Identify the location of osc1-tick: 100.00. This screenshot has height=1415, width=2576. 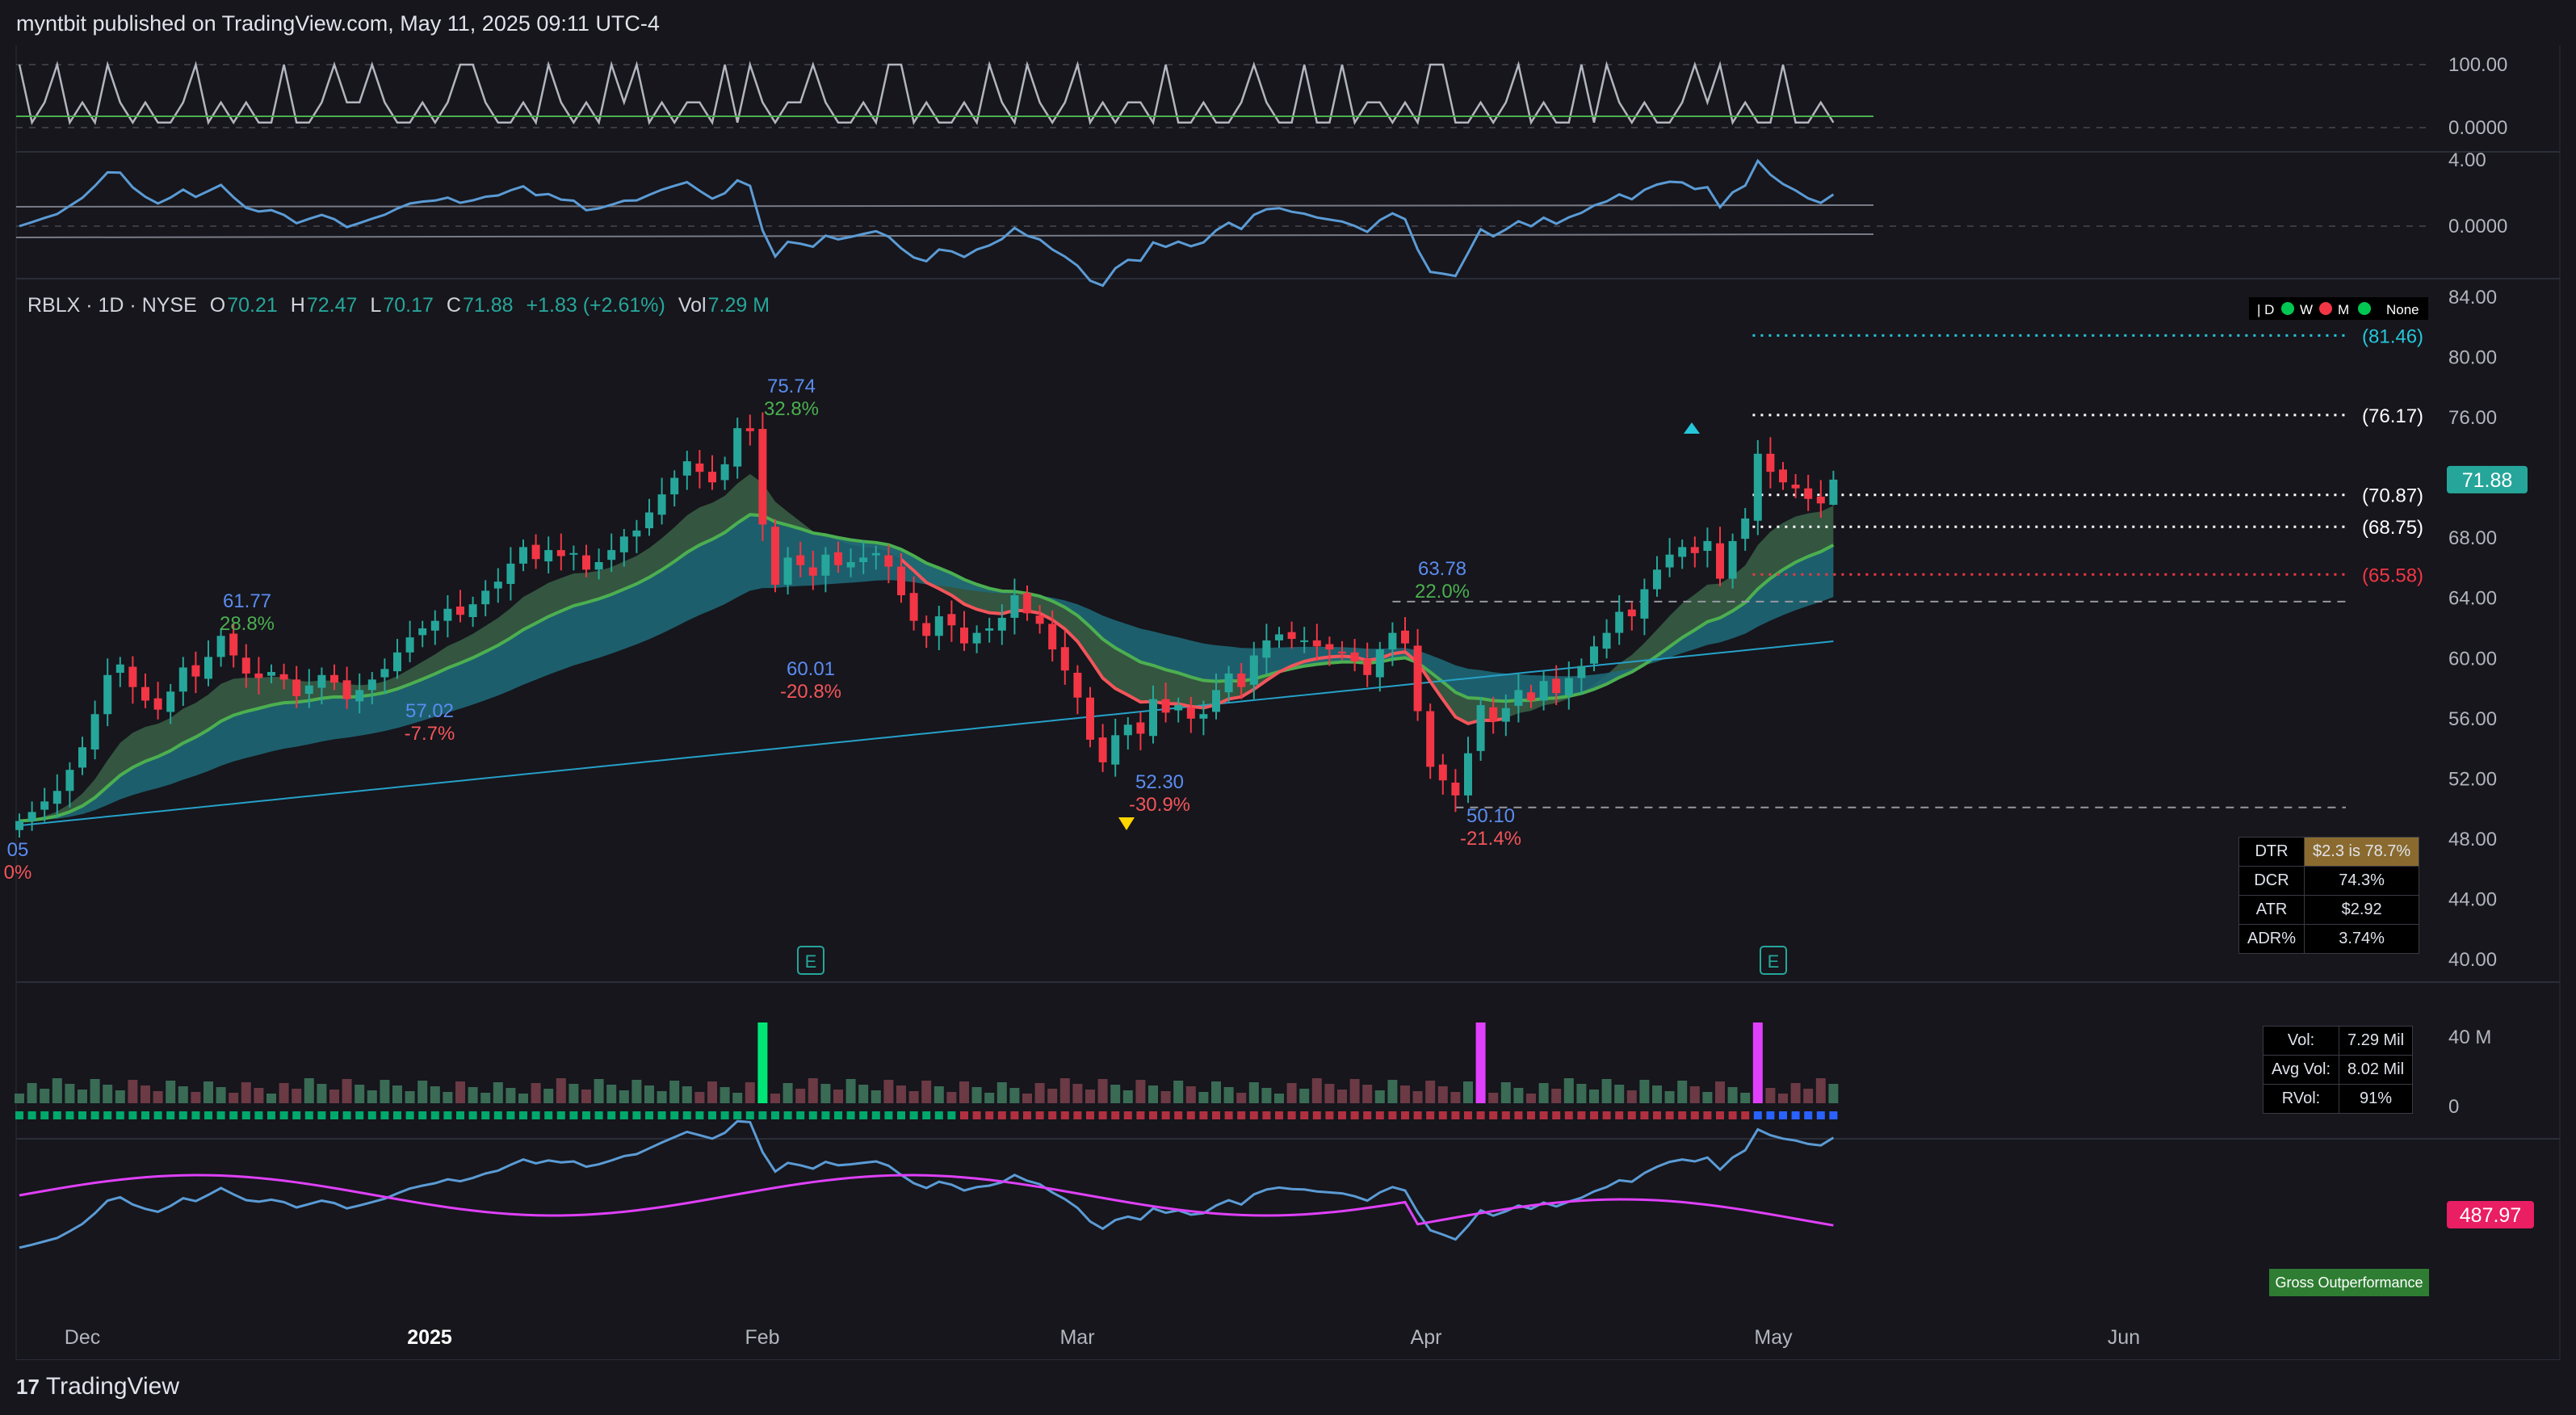
(2477, 65).